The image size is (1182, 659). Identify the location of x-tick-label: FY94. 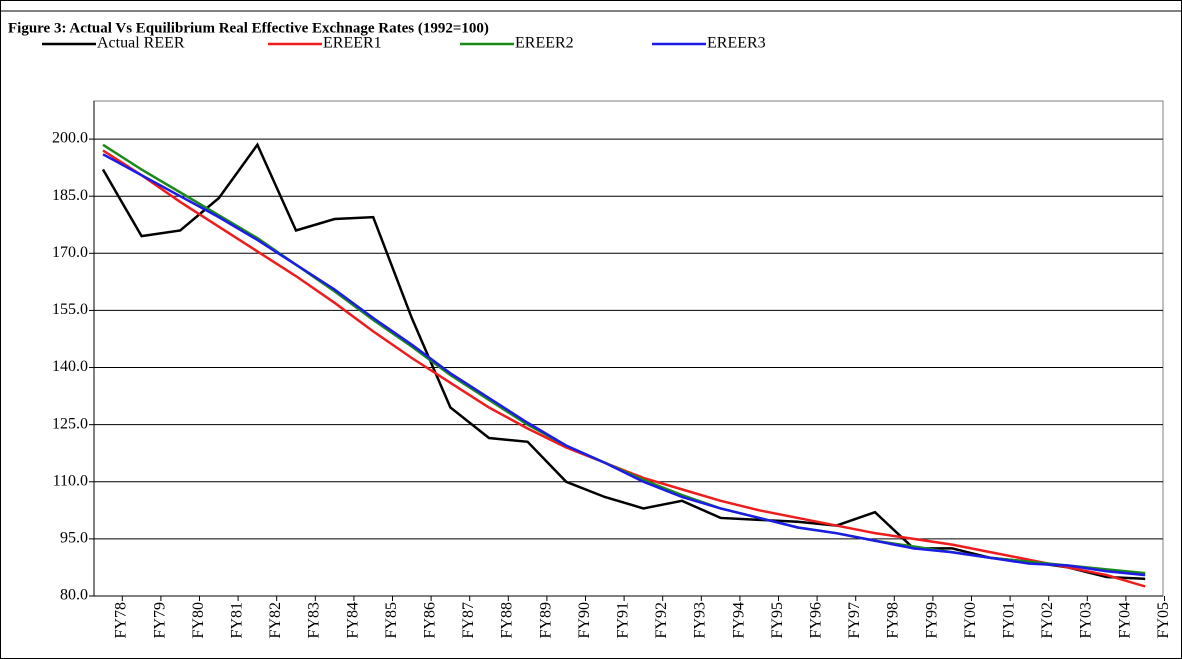
(738, 620).